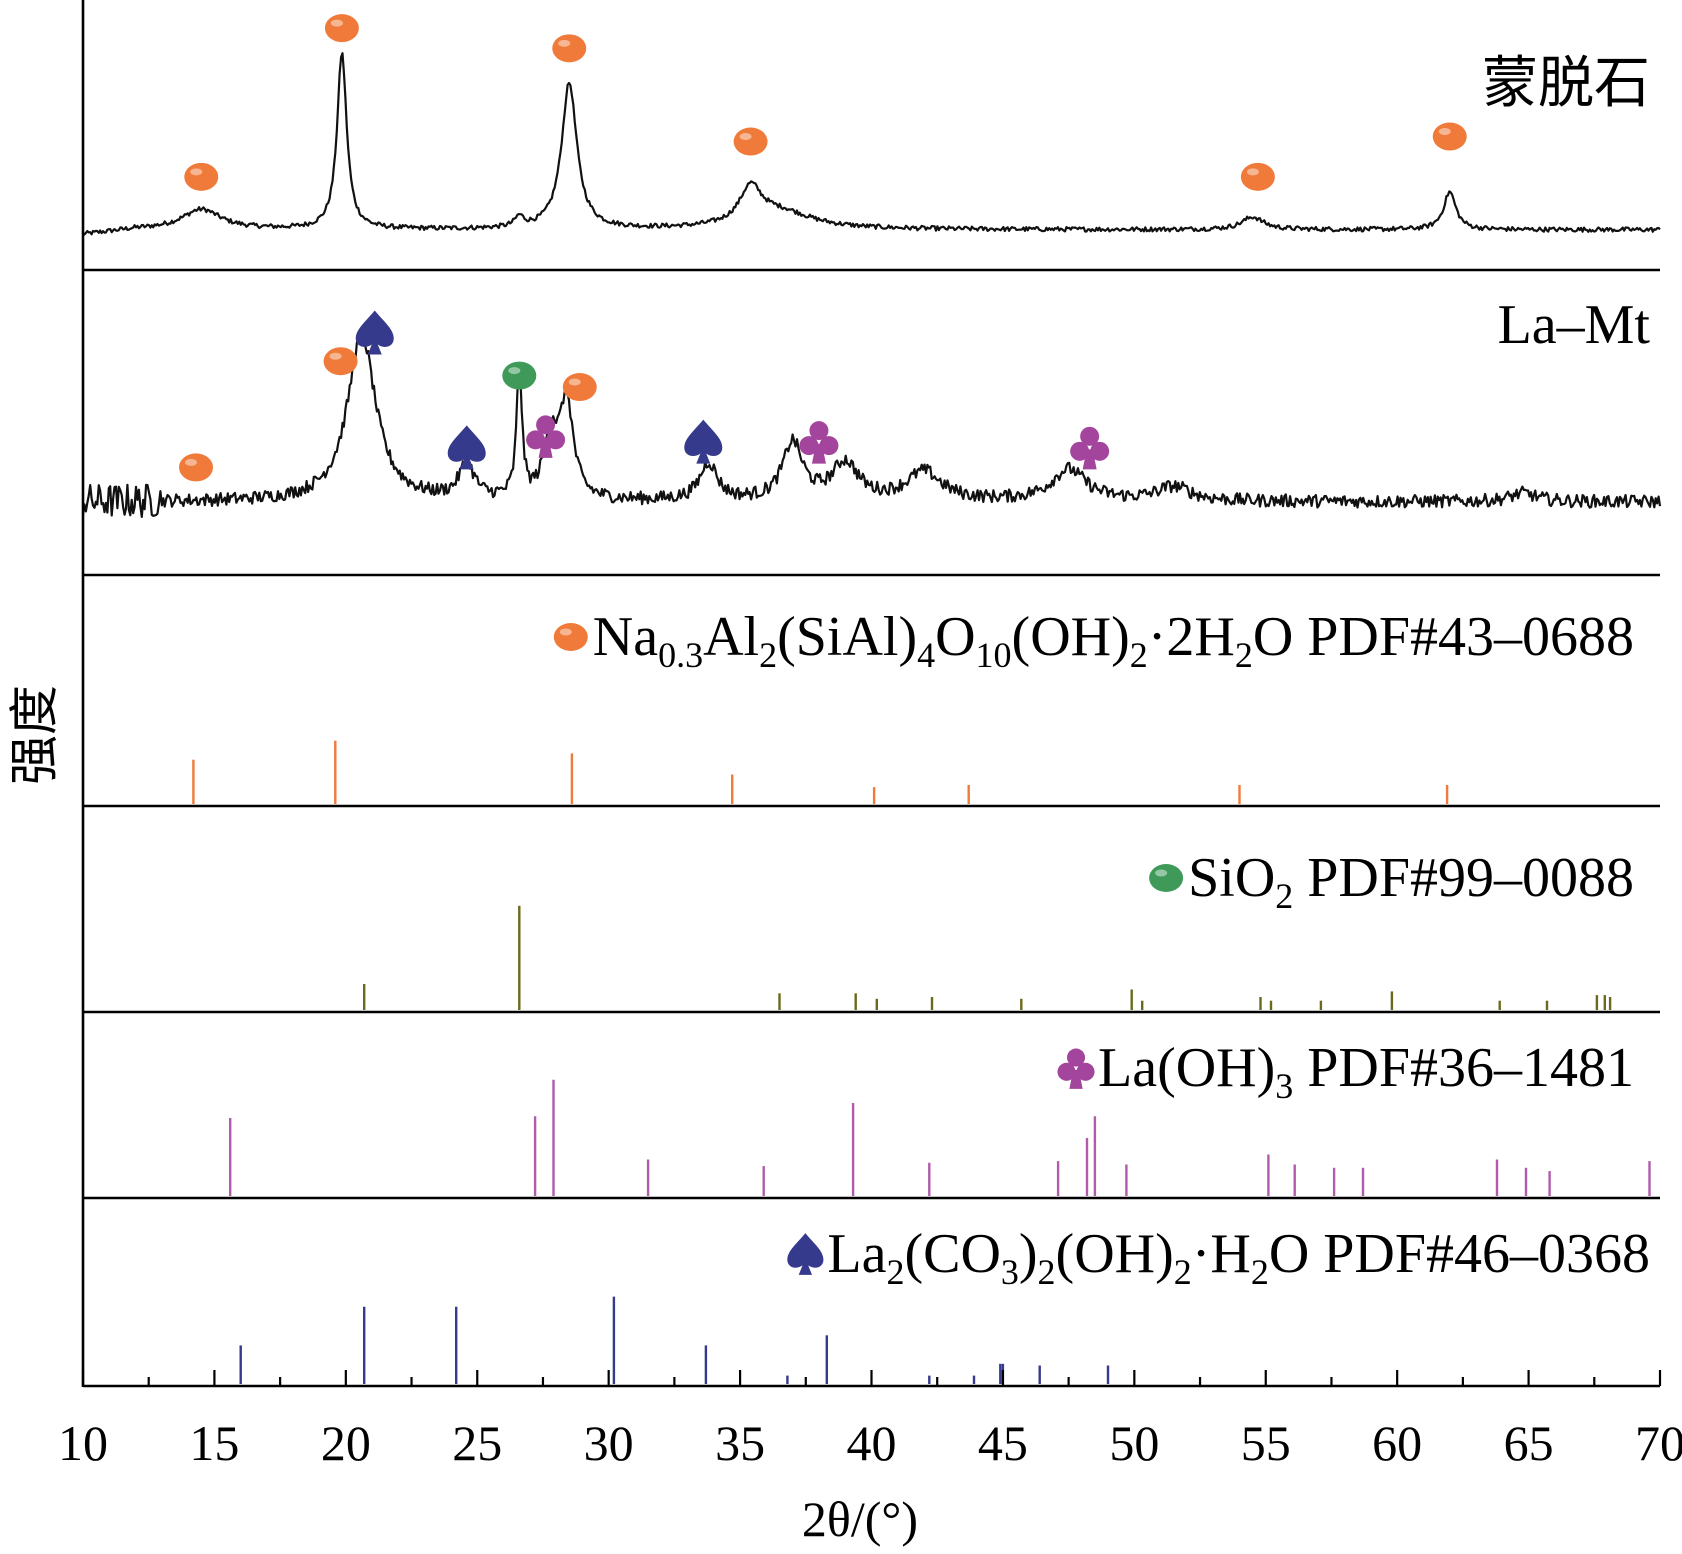 The width and height of the screenshot is (1682, 1554). What do you see at coordinates (1134, 1443) in the screenshot?
I see `x-tick-label: 50` at bounding box center [1134, 1443].